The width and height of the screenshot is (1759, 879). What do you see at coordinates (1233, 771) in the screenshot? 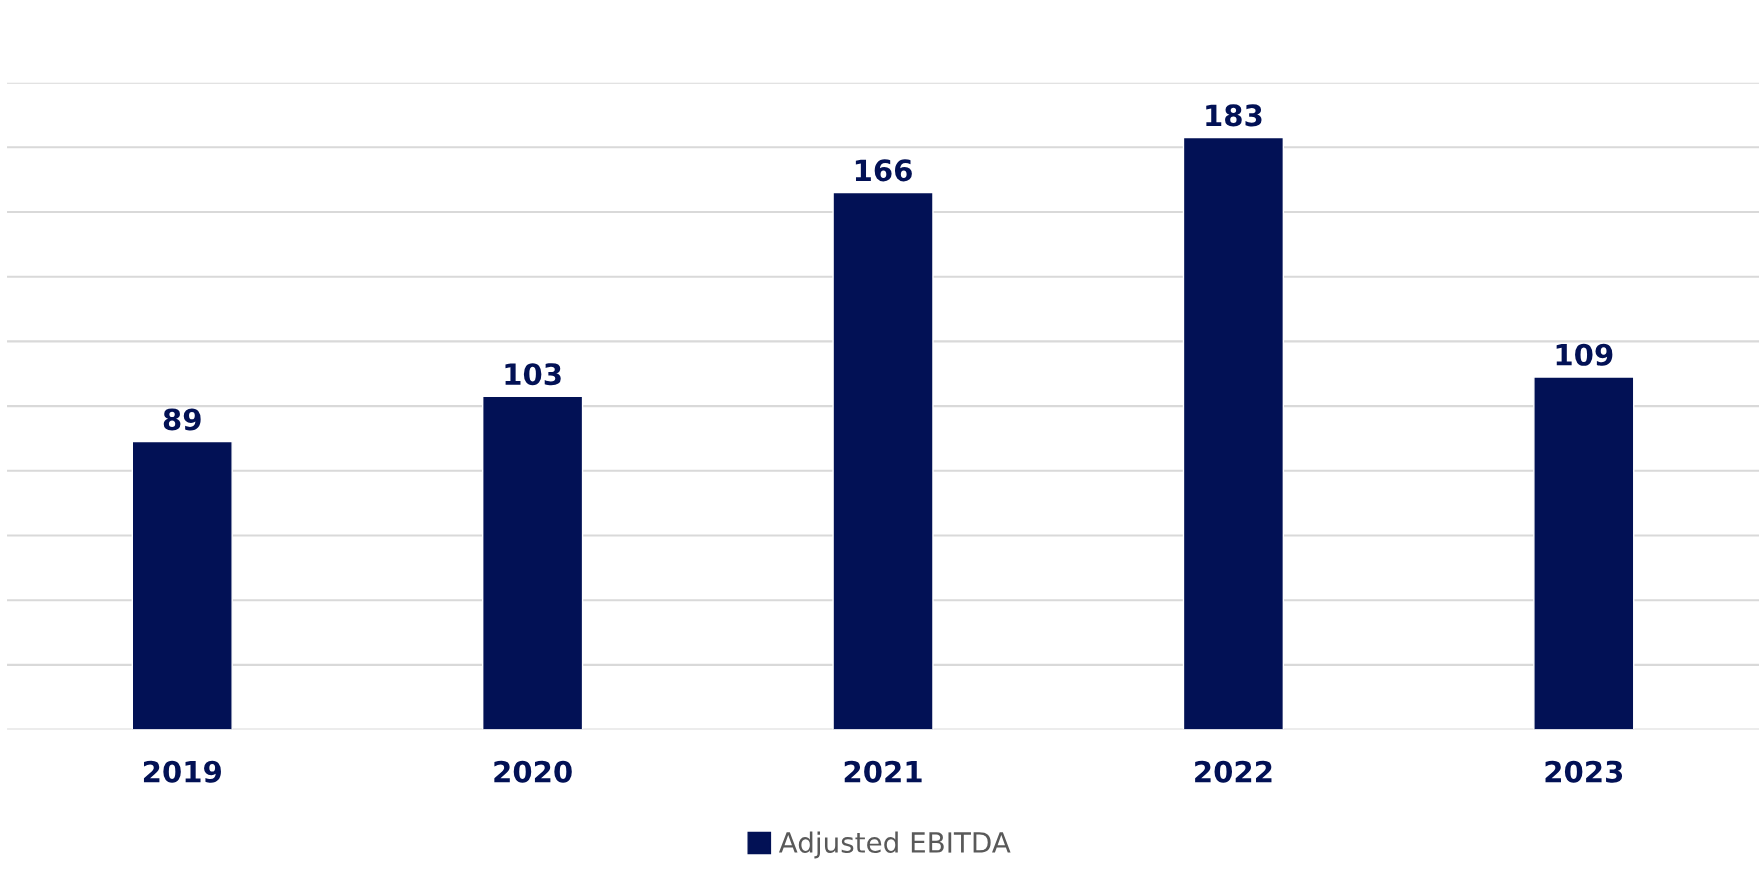
I see `x-tick-label: 2022` at bounding box center [1233, 771].